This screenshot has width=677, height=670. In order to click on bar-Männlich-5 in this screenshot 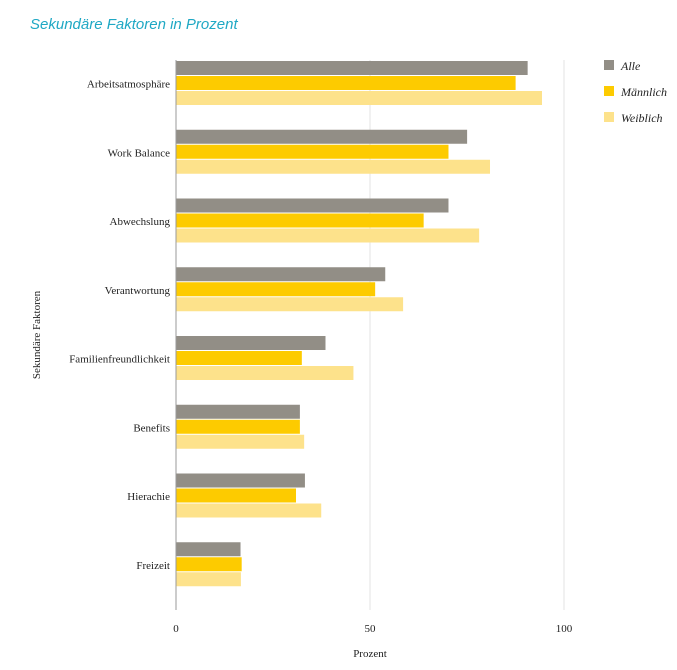, I will do `click(238, 426)`.